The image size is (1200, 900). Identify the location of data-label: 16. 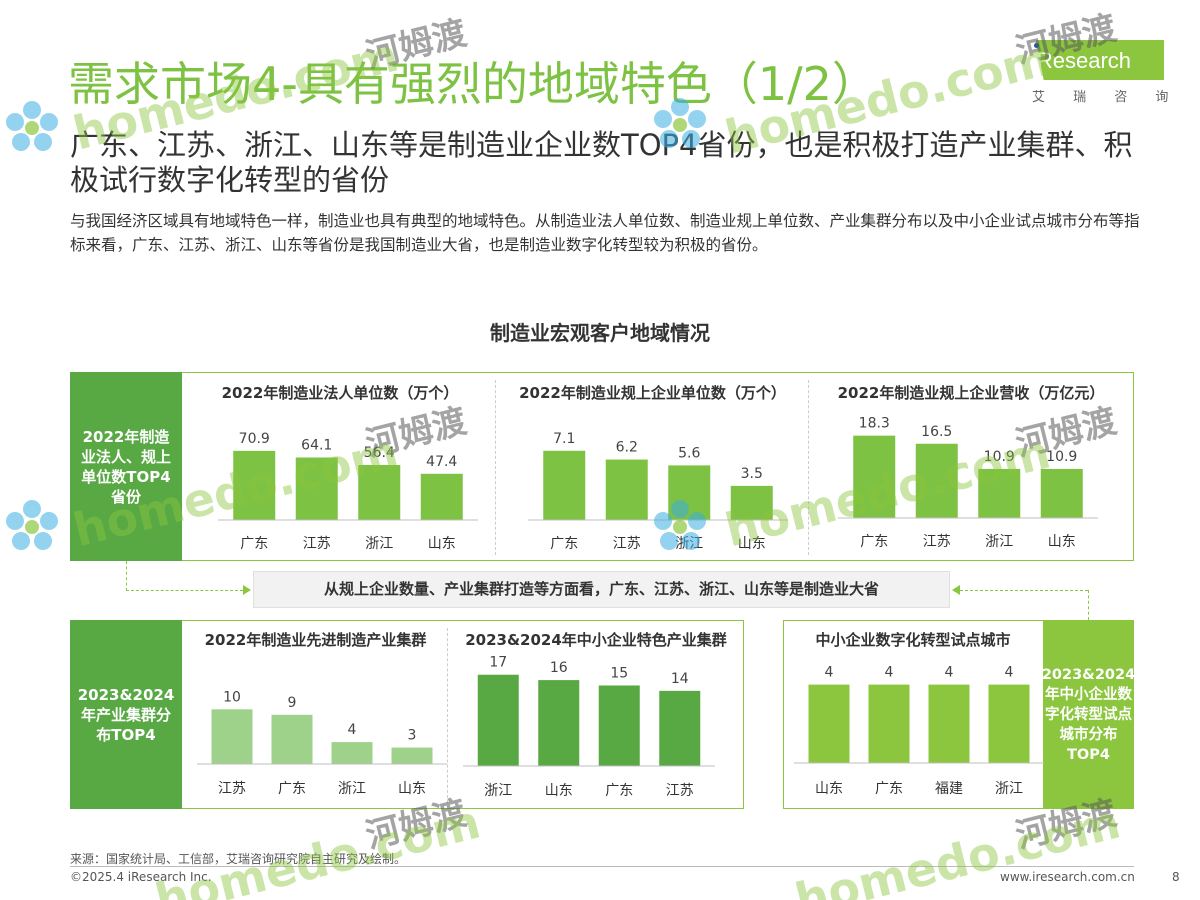
(559, 668).